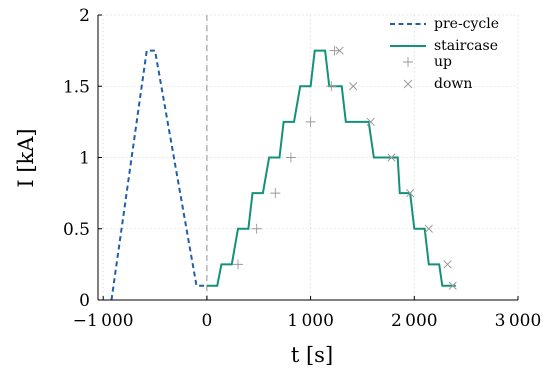 The image size is (552, 376). Describe the element at coordinates (443, 62) in the screenshot. I see `legend-label-up: up` at that location.